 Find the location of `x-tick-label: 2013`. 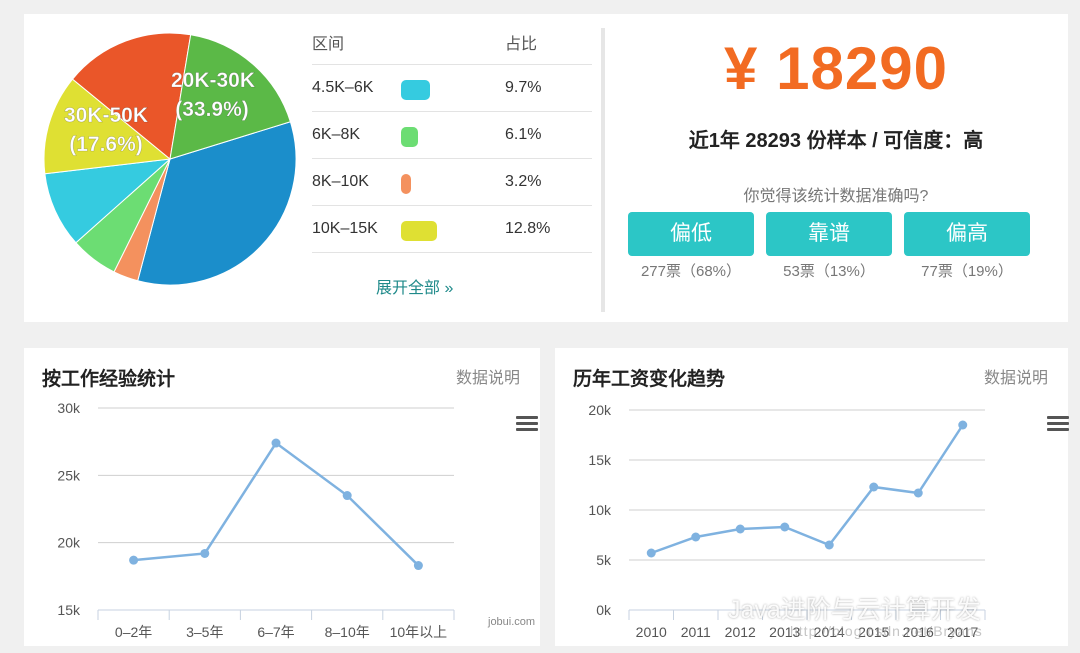

x-tick-label: 2013 is located at coordinates (784, 632).